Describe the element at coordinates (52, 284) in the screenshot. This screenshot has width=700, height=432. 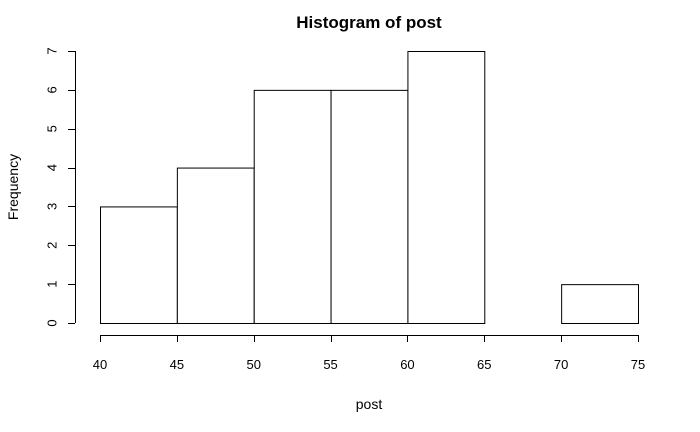
I see `y-tick-label: 1` at that location.